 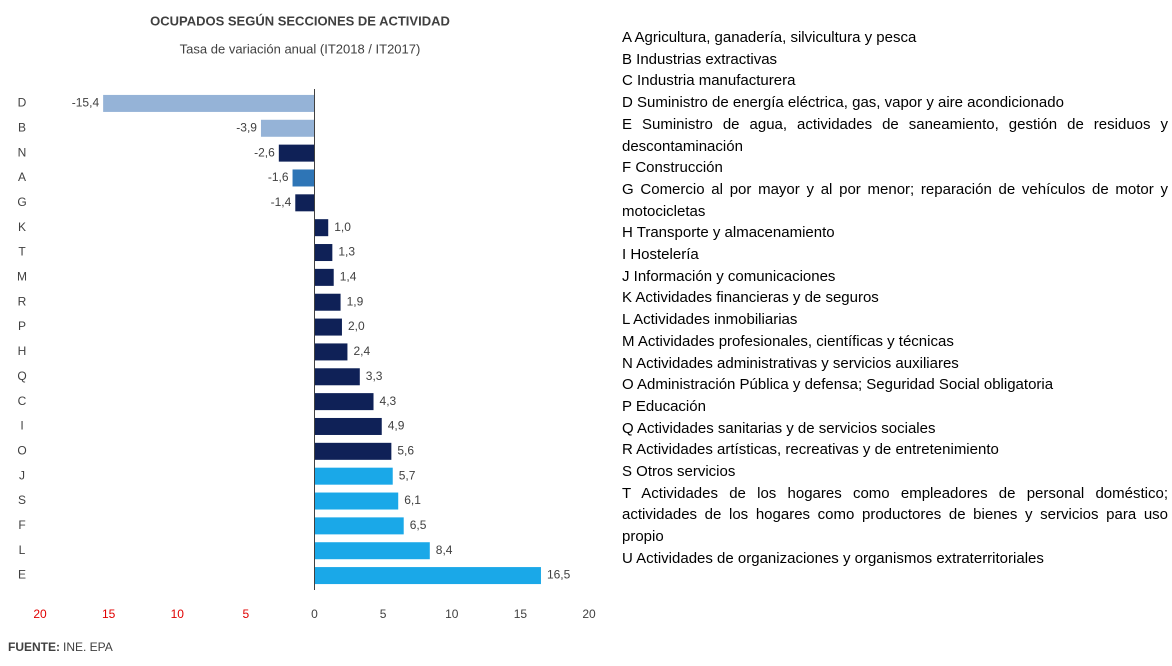 What do you see at coordinates (418, 525) in the screenshot?
I see `data-label: 6,5` at bounding box center [418, 525].